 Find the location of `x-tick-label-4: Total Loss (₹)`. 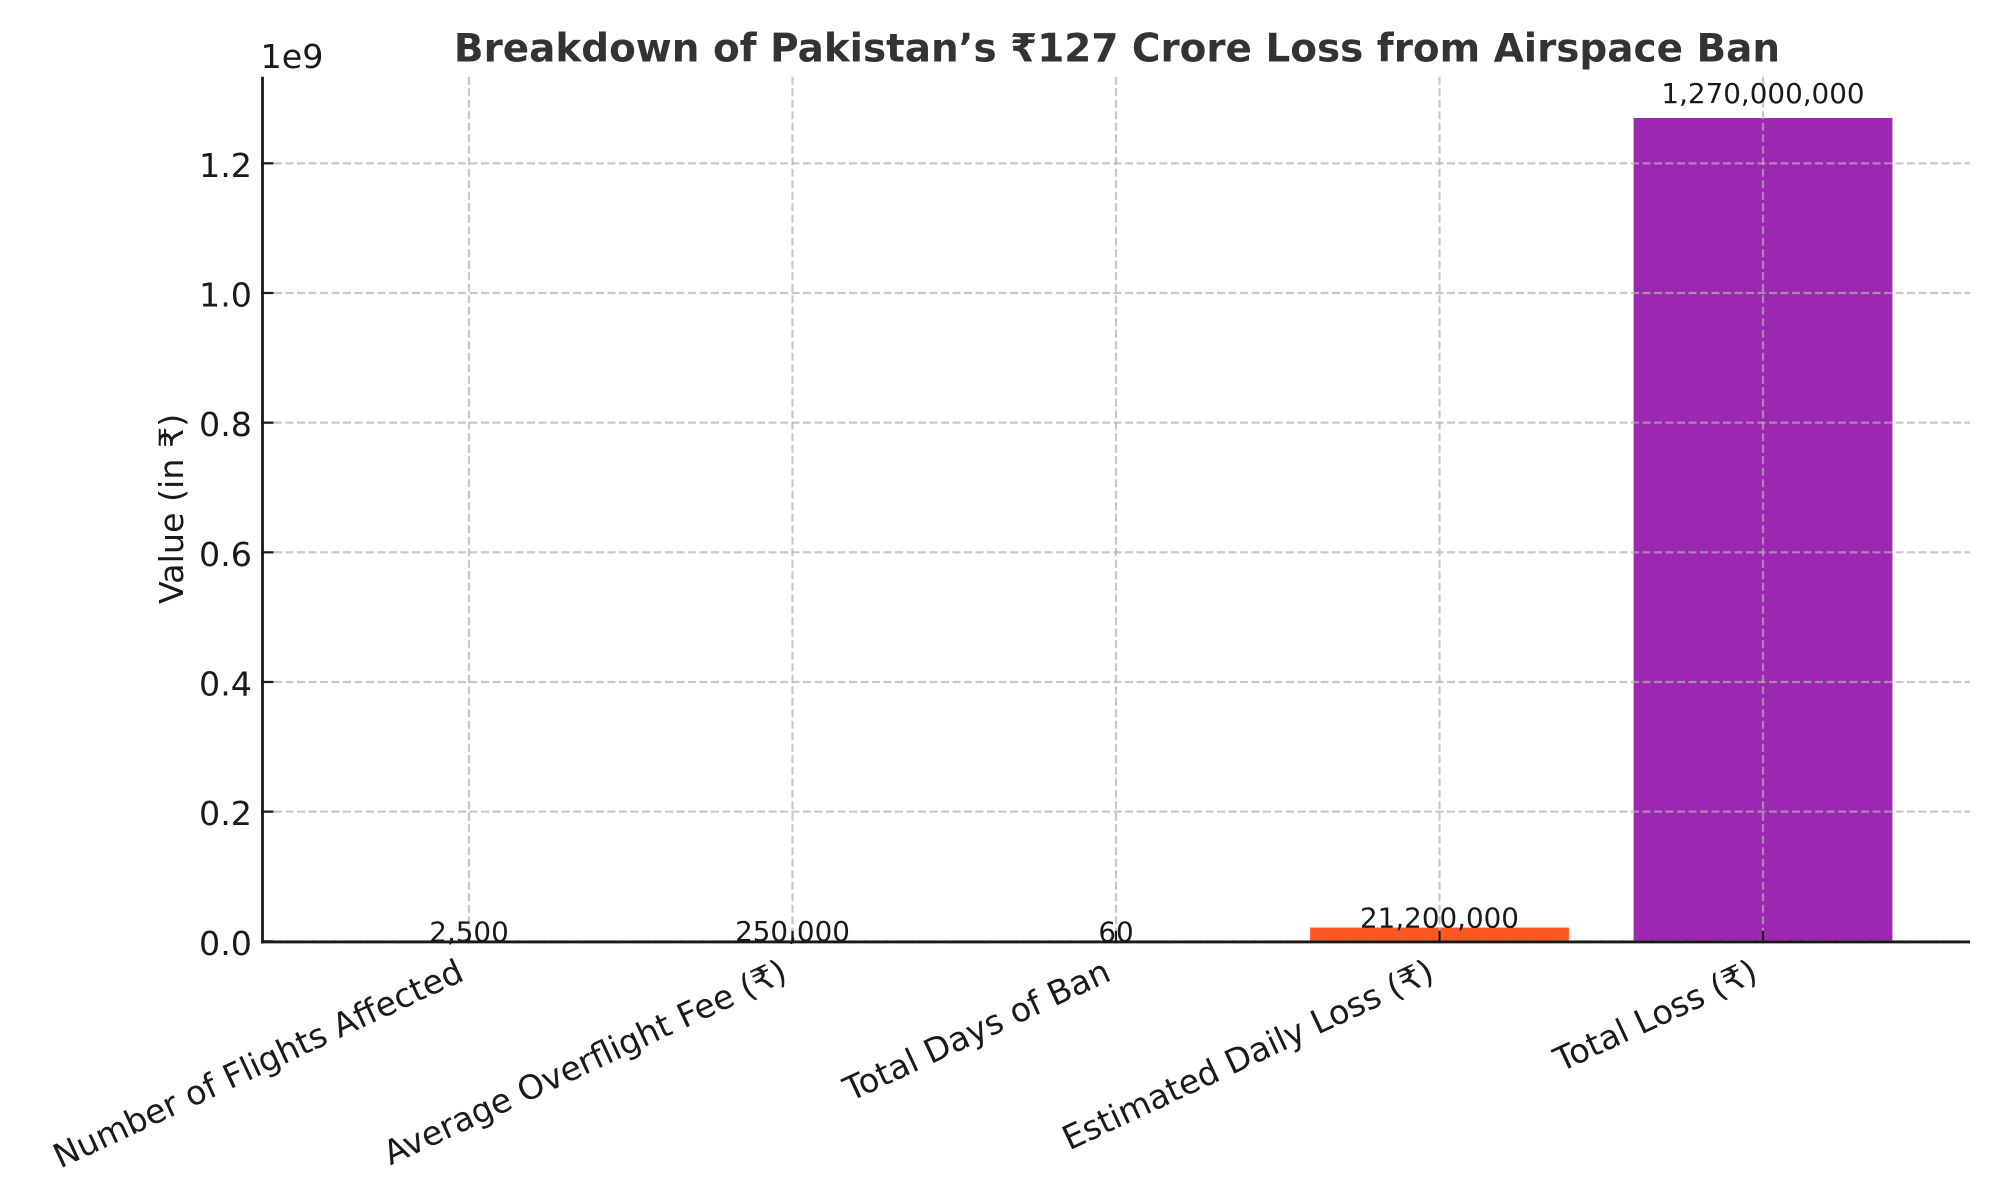

x-tick-label-4: Total Loss (₹) is located at coordinates (1655, 1015).